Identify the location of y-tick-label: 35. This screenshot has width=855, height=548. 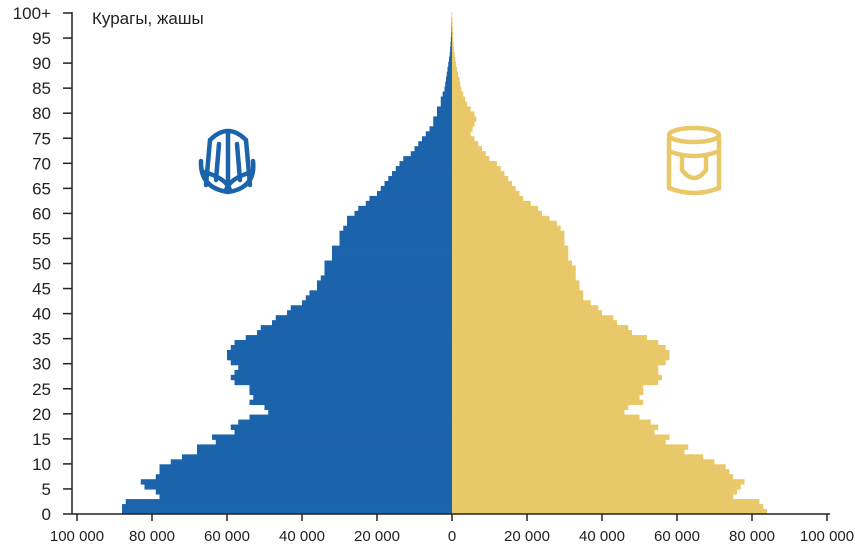
(41, 339).